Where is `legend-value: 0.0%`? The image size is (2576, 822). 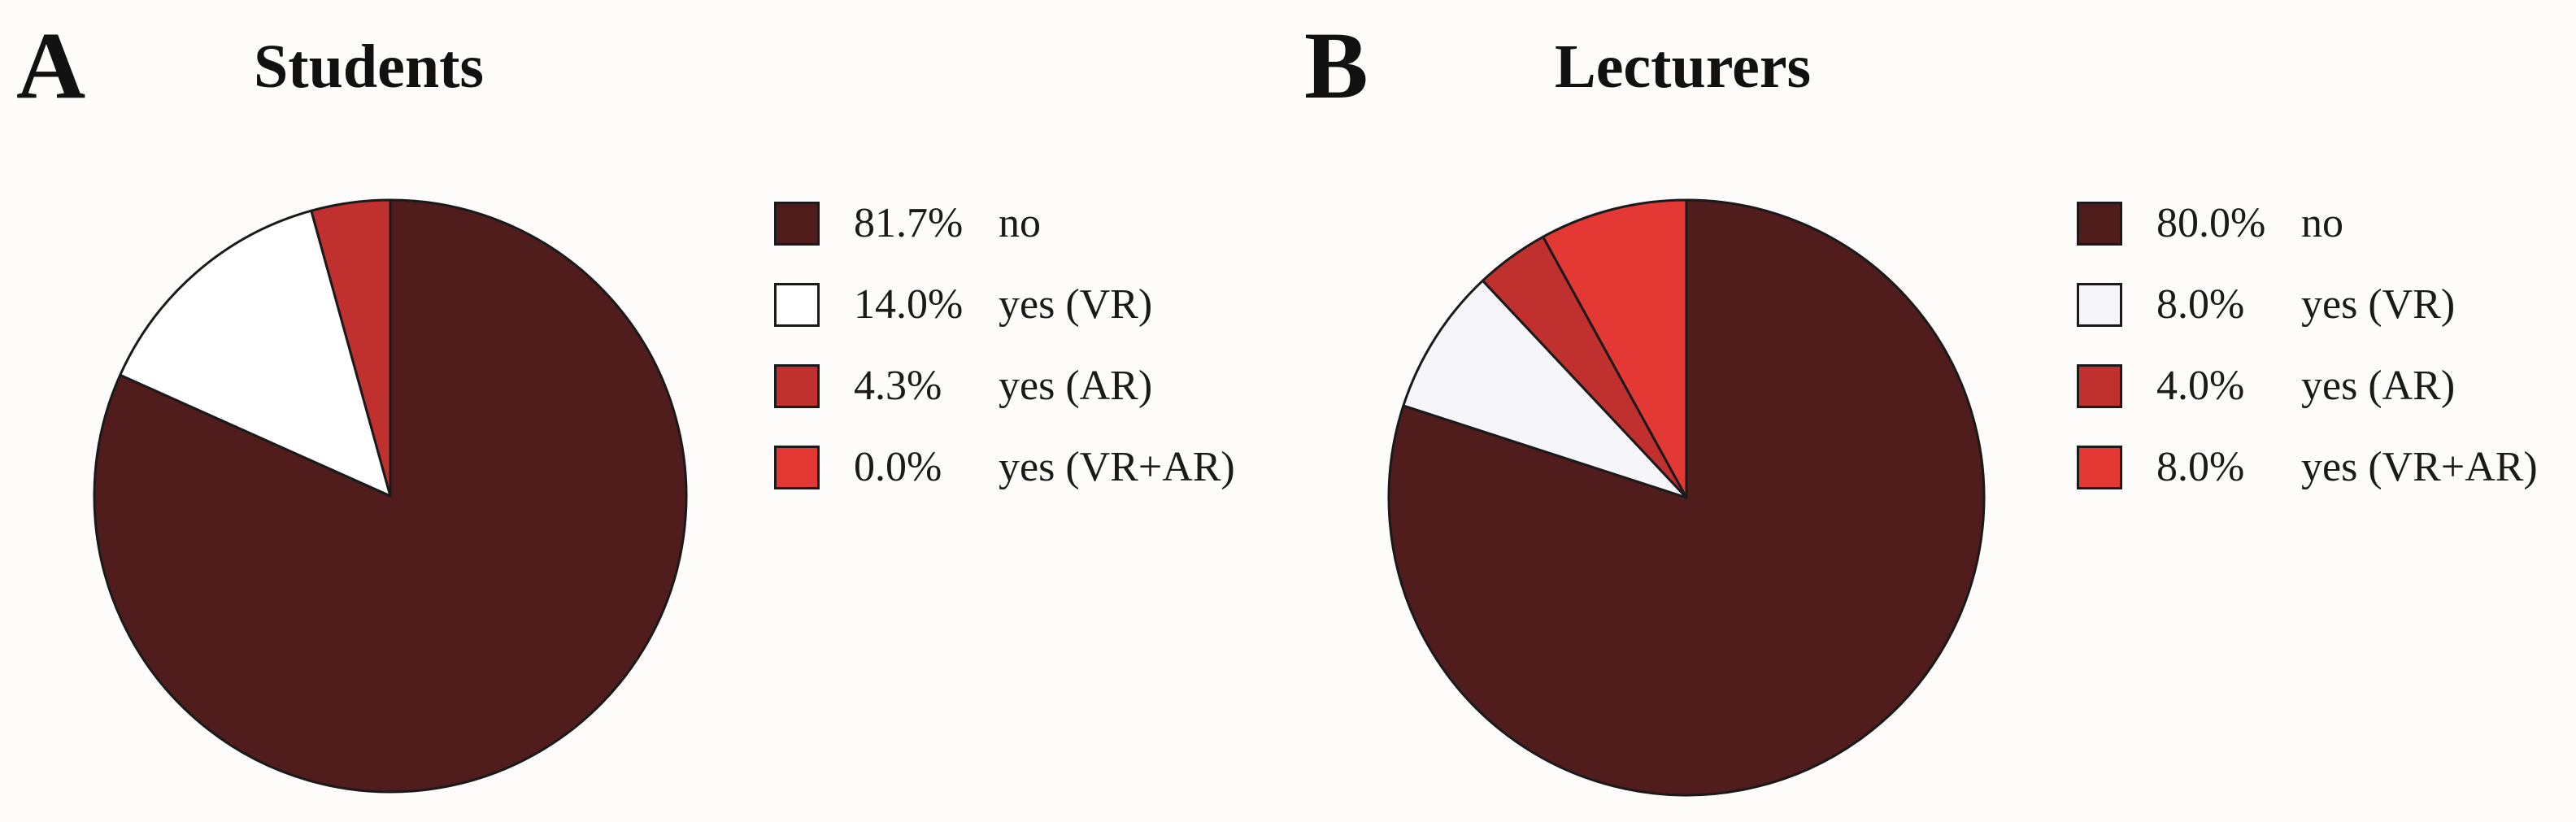
legend-value: 0.0% is located at coordinates (898, 467).